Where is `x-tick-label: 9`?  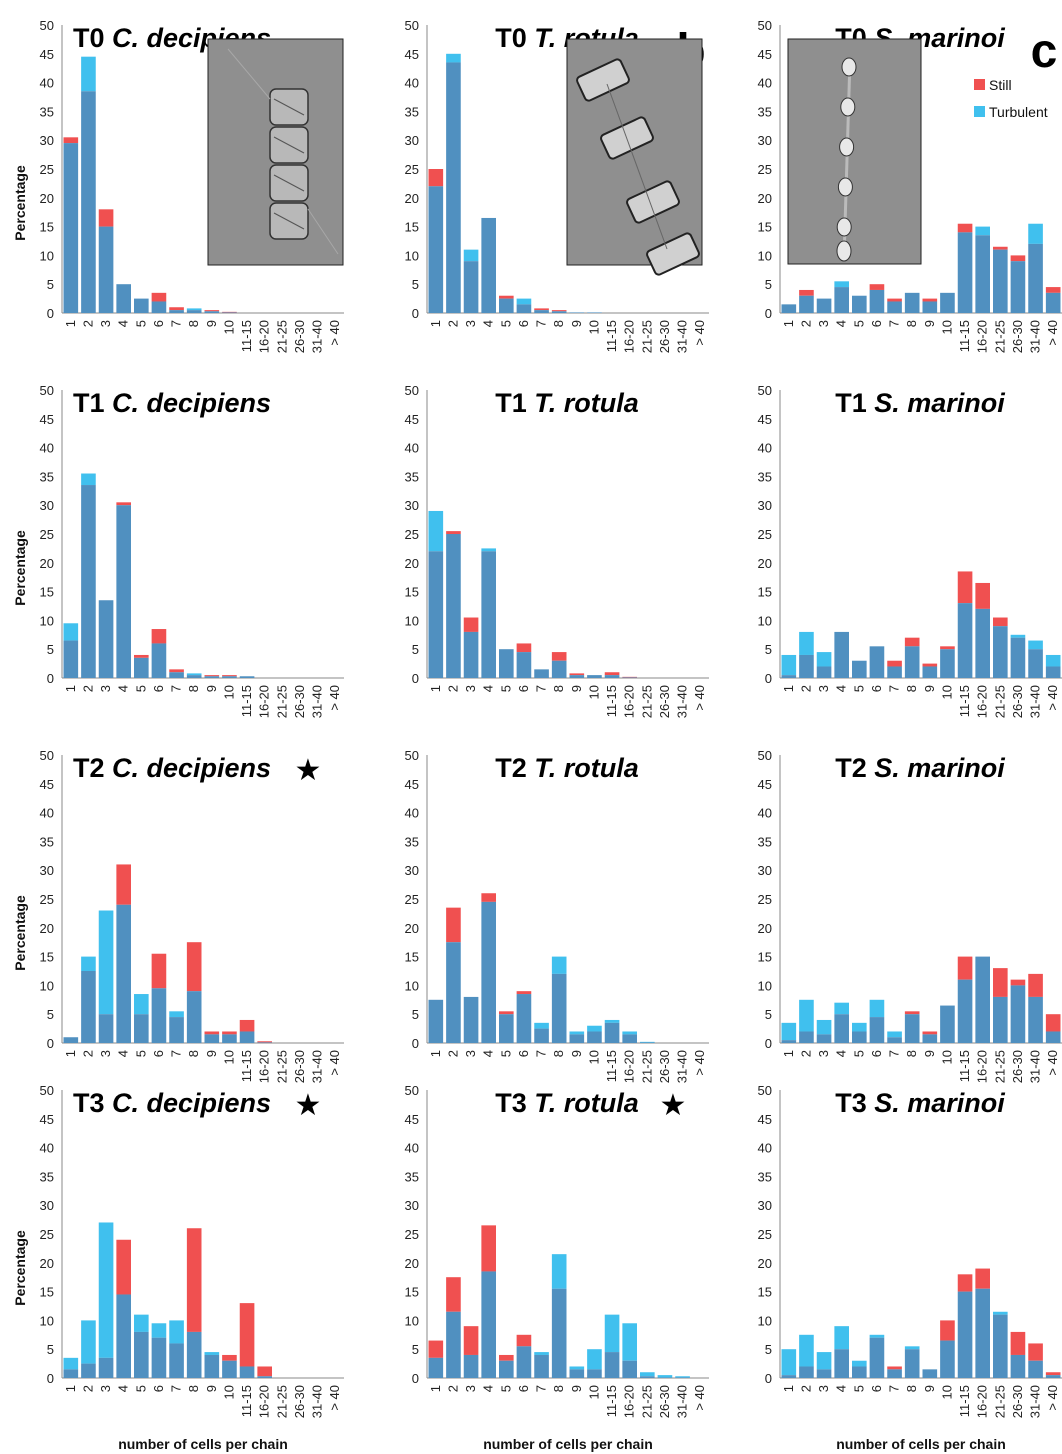 x-tick-label: 9 is located at coordinates (211, 1388).